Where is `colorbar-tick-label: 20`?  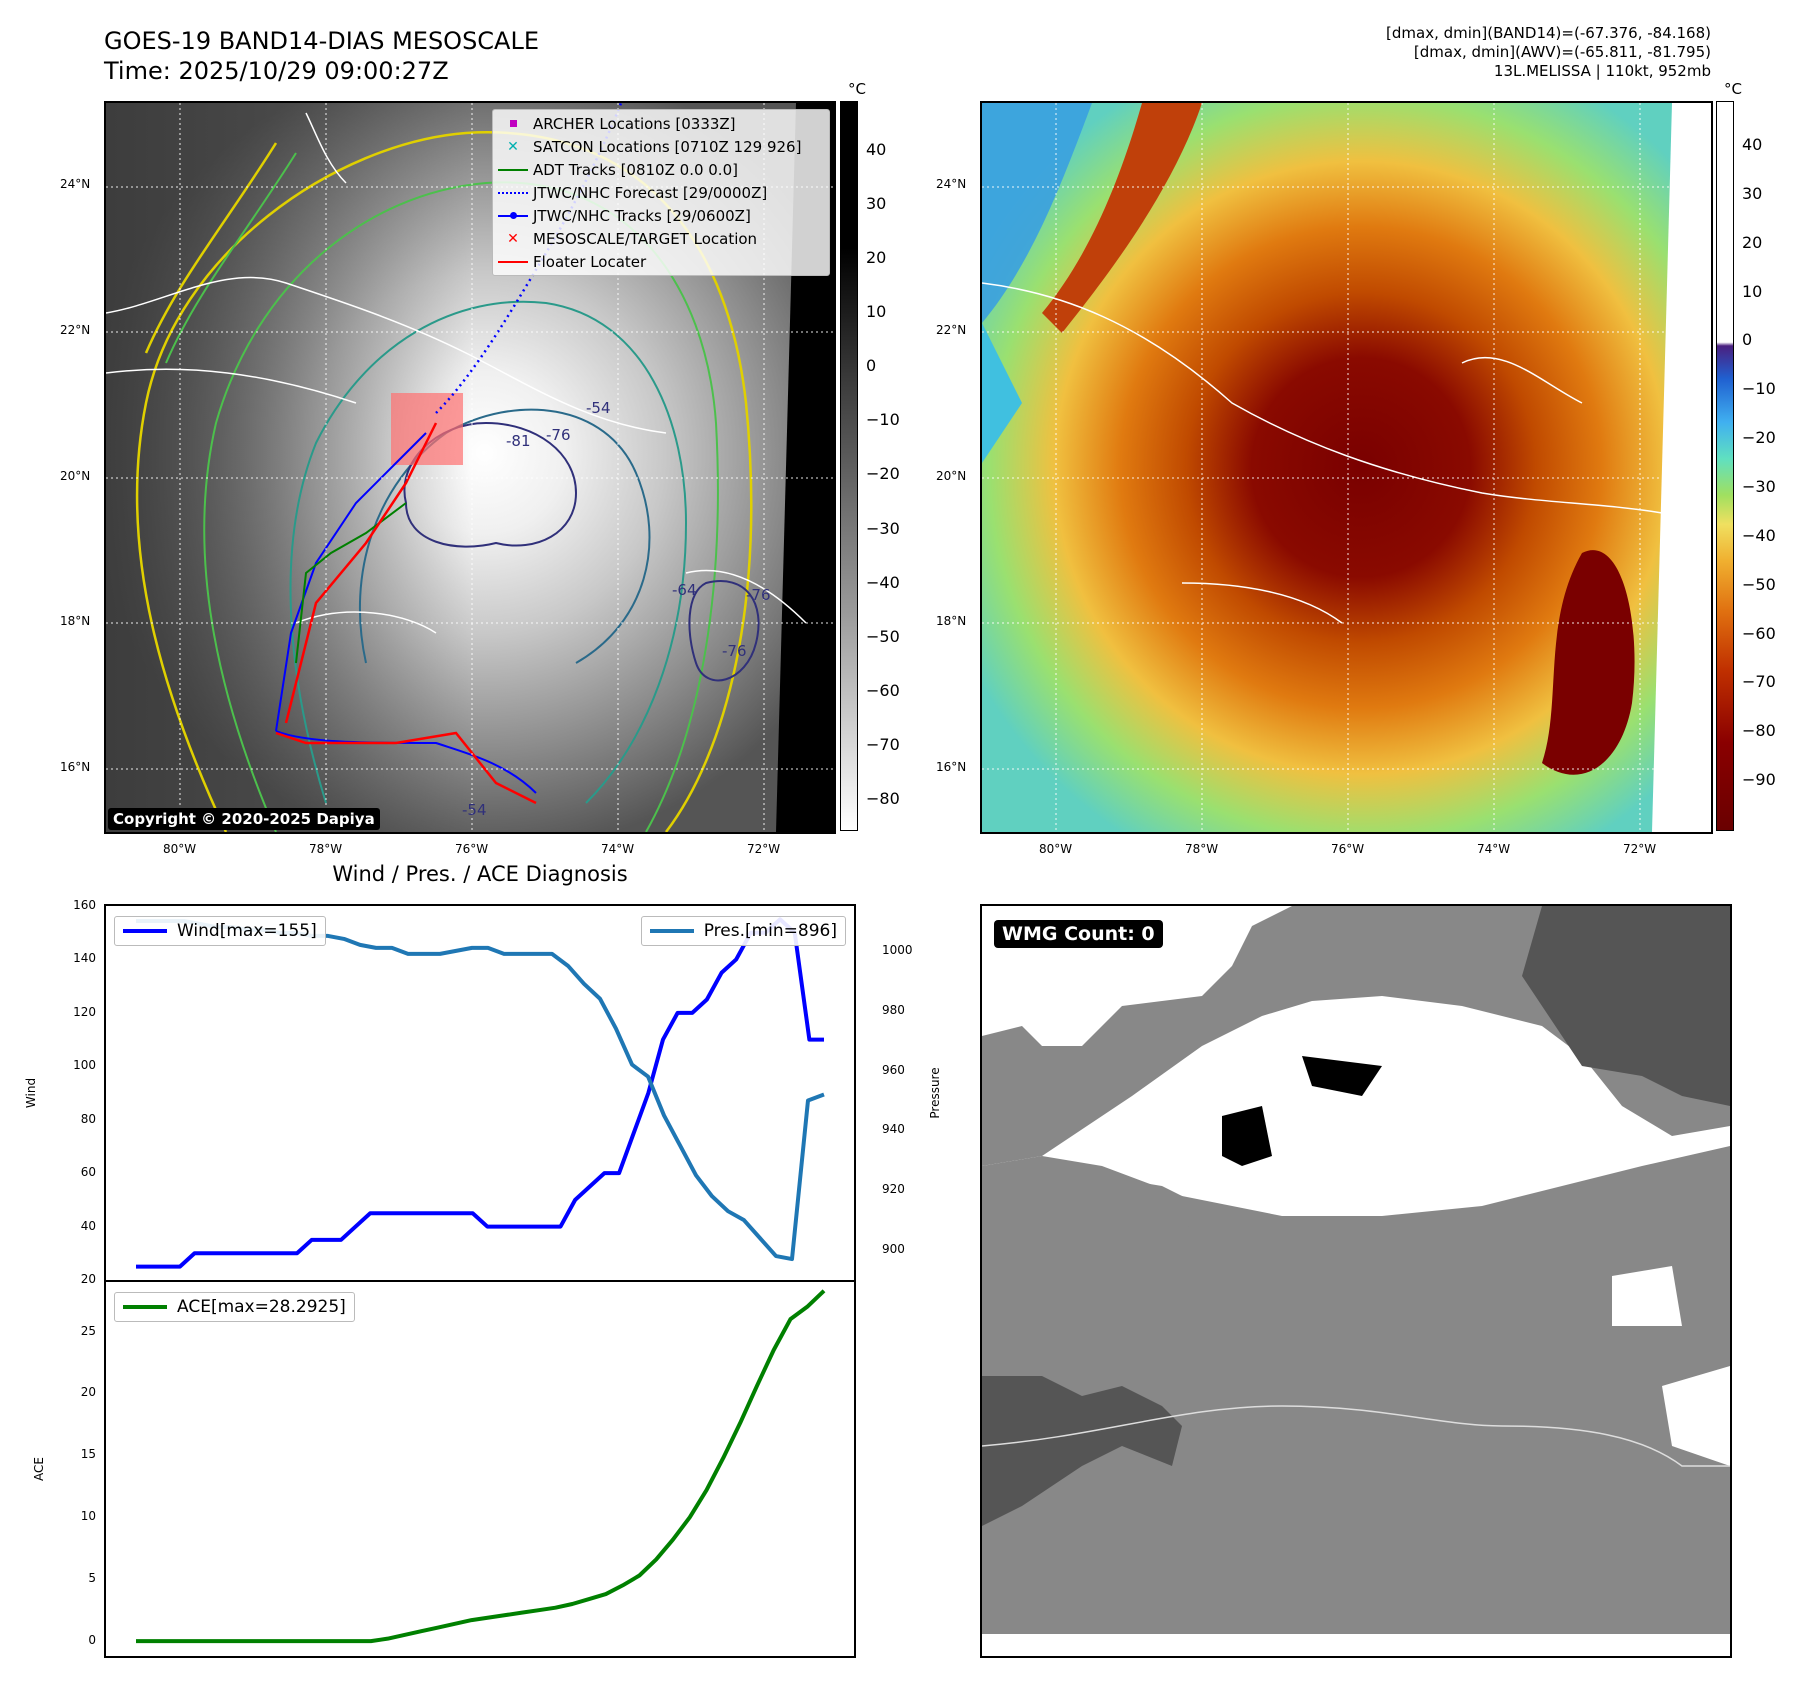
colorbar-tick-label: 20 is located at coordinates (1752, 242).